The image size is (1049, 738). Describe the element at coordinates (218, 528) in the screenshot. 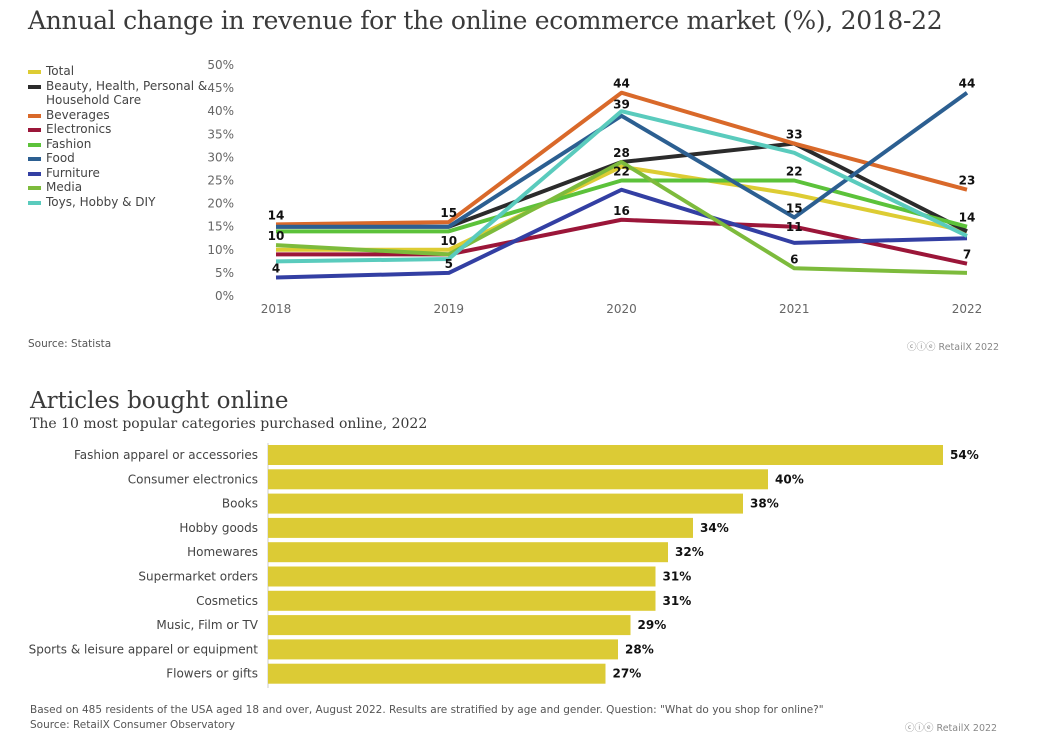

I see `category-label: Hobby goods` at that location.